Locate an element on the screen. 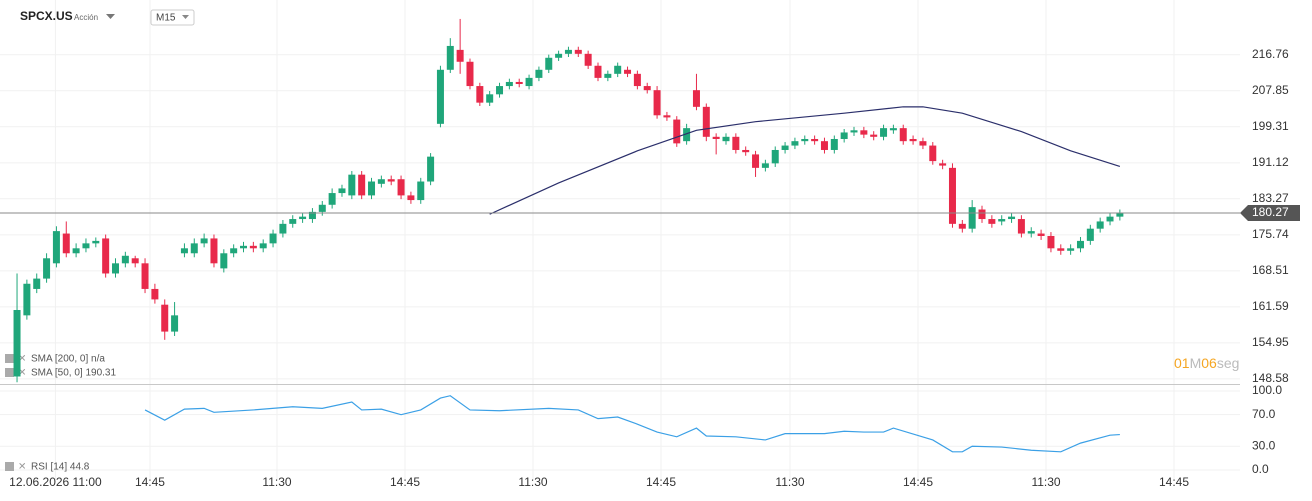 This screenshot has height=501, width=1312. x-tick-label: 11:30 is located at coordinates (1045, 482).